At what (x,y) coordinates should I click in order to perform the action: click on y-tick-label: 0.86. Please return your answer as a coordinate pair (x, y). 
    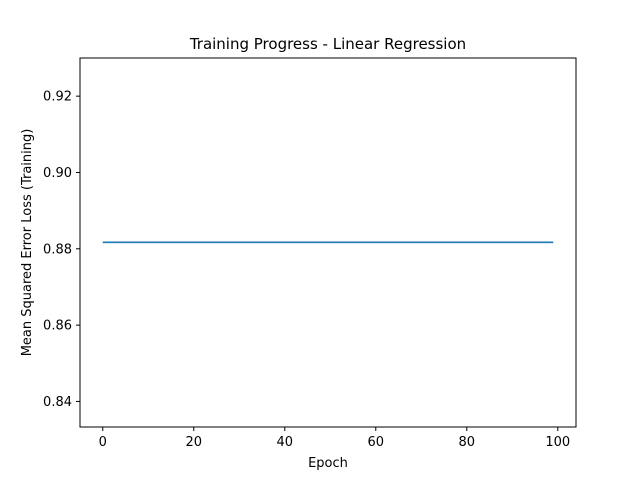
    Looking at the image, I should click on (57, 326).